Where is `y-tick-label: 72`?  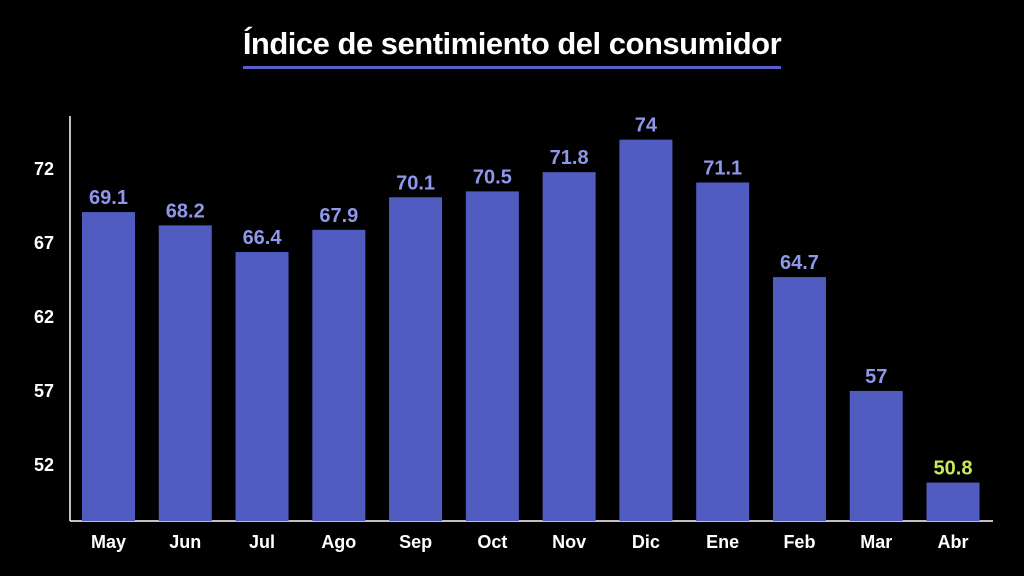
y-tick-label: 72 is located at coordinates (44, 169).